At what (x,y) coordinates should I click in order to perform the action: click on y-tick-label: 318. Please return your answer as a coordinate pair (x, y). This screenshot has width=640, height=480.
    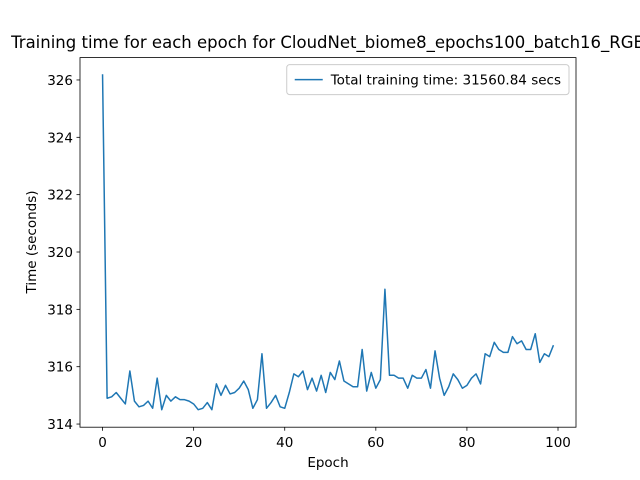
    Looking at the image, I should click on (60, 310).